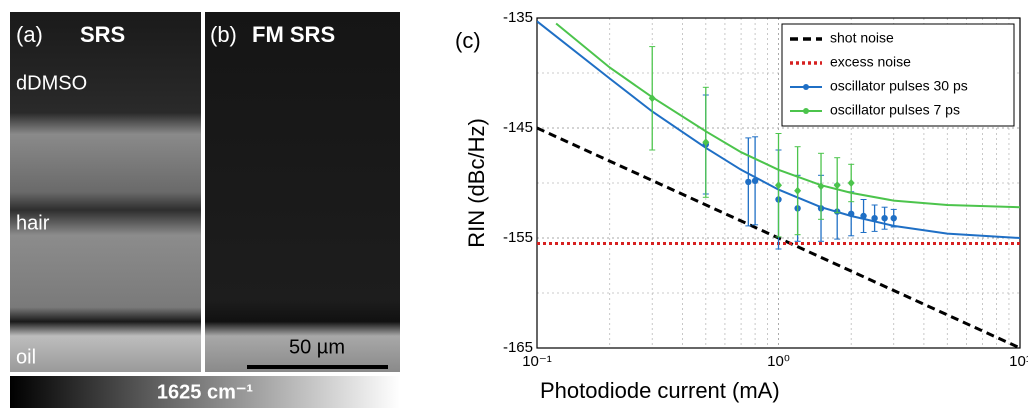 The height and width of the screenshot is (413, 1028). Describe the element at coordinates (29, 34) in the screenshot. I see `panel-label: (a)` at that location.